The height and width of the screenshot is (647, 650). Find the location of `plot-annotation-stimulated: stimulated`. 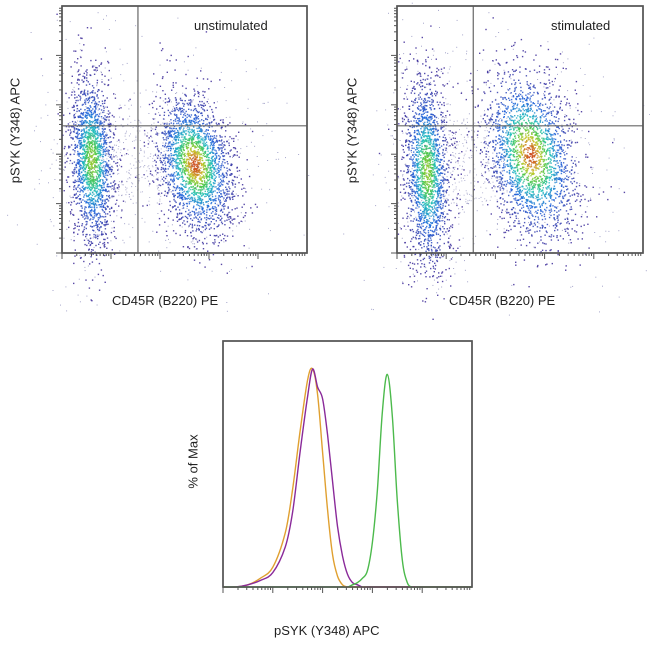

plot-annotation-stimulated: stimulated is located at coordinates (581, 25).